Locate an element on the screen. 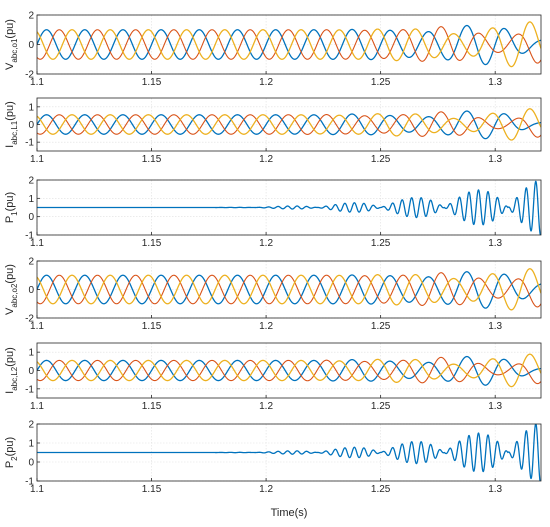 The height and width of the screenshot is (527, 550). y-axis-label-subscript: abc,L2 is located at coordinates (14, 378).